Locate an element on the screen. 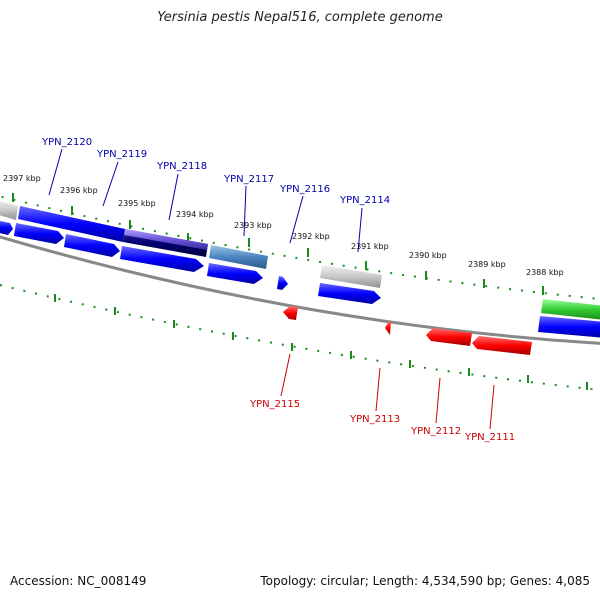 The width and height of the screenshot is (600, 600). gene-label-rev: YPN_2115 is located at coordinates (274, 404).